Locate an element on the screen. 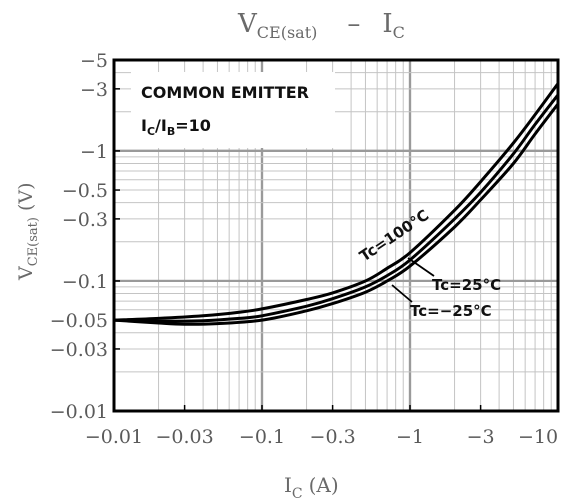 The image size is (576, 504). x-tick-label: −0.1 is located at coordinates (262, 437).